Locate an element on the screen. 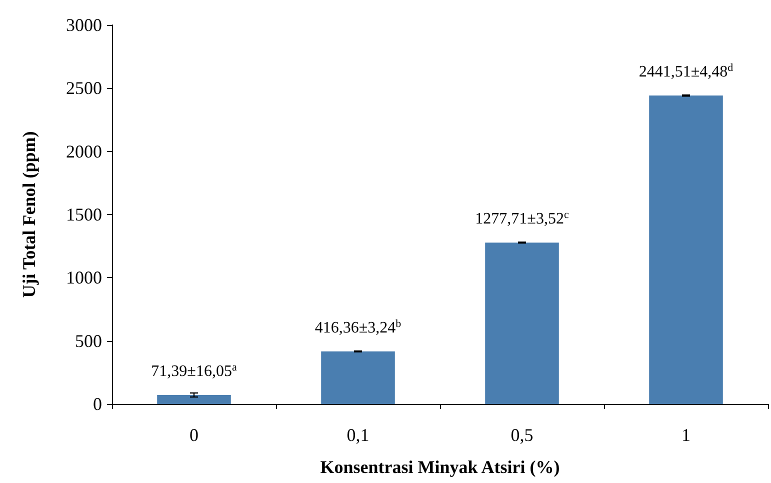  y-tick-label: 0 is located at coordinates (97, 404).